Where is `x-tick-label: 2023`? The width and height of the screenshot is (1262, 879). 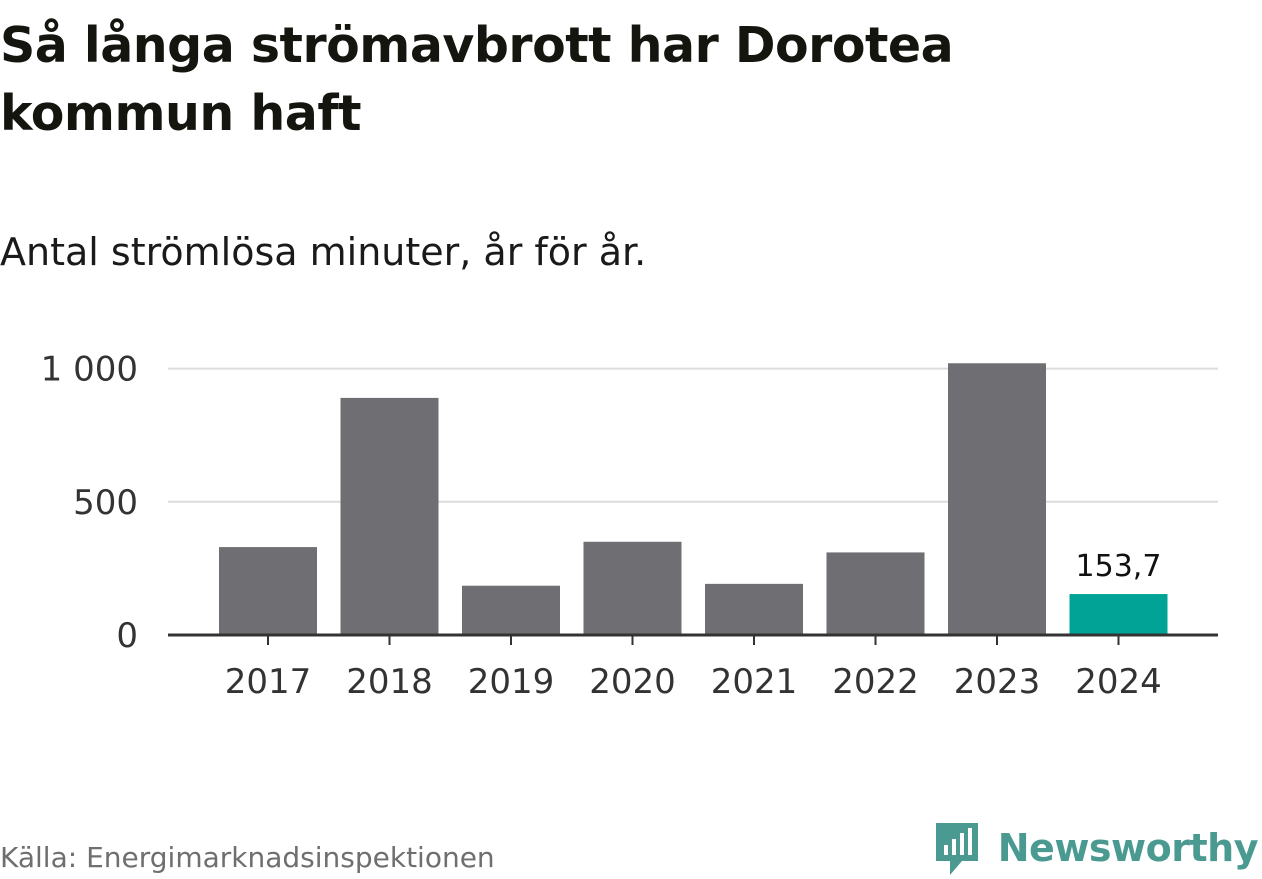
x-tick-label: 2023 is located at coordinates (997, 682).